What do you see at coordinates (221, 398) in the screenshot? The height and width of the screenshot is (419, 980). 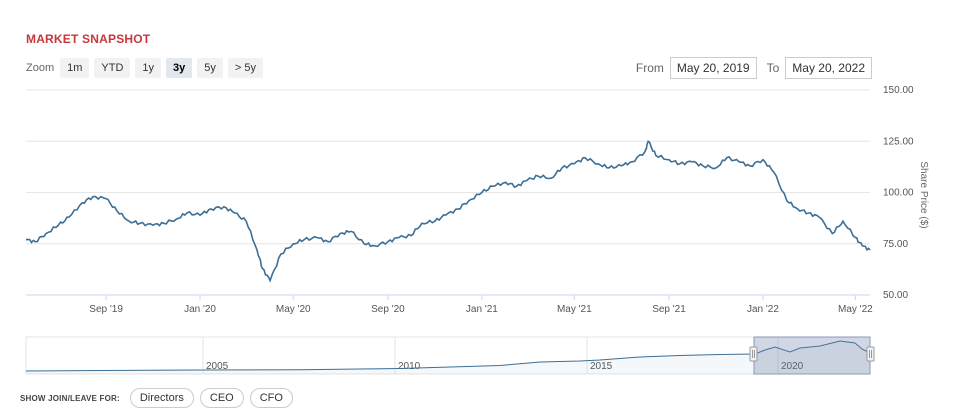 I see `ceo-button: CEO` at bounding box center [221, 398].